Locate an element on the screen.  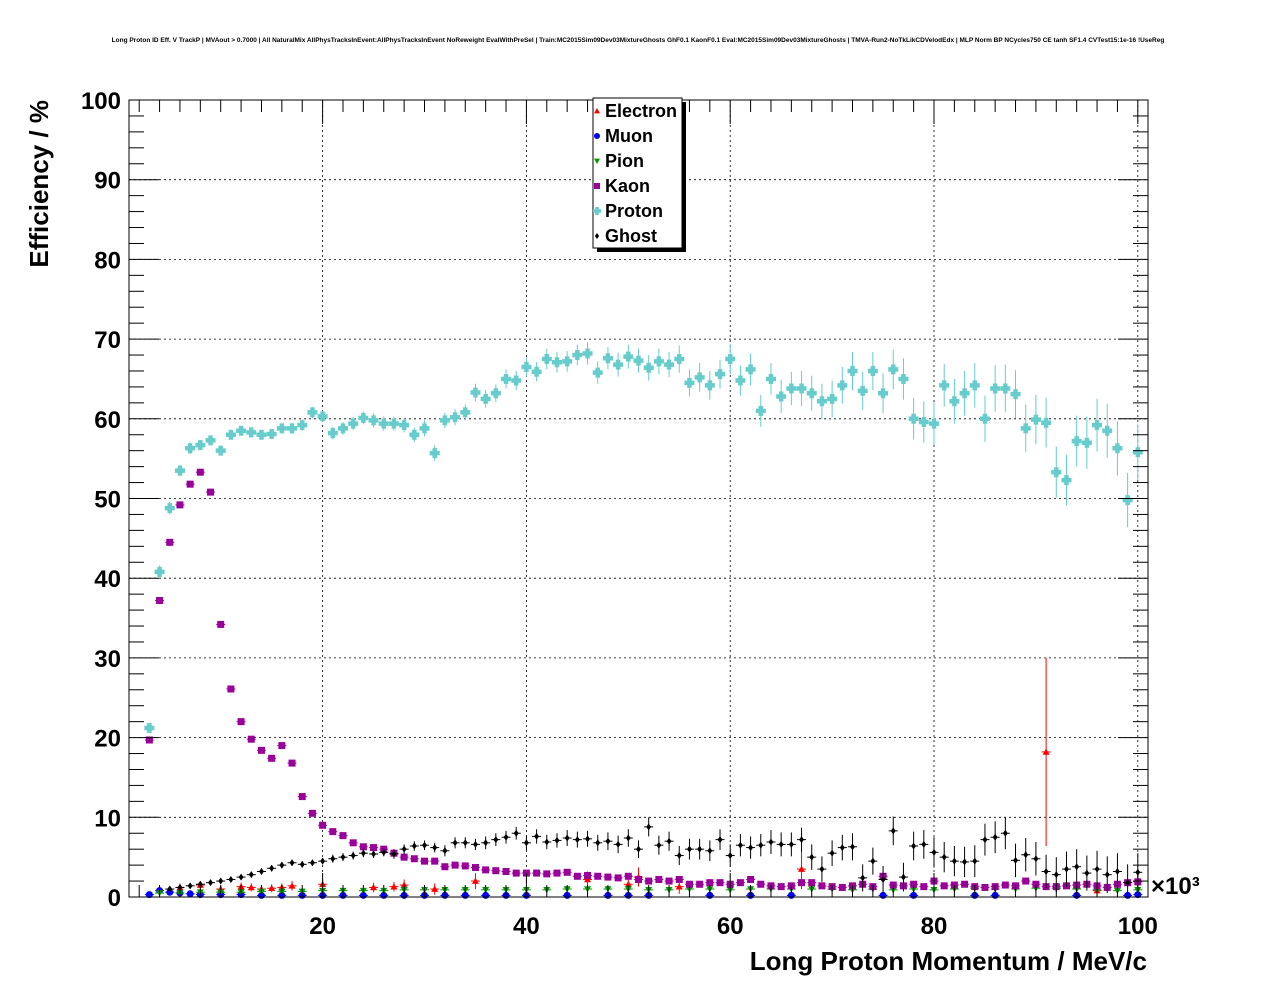
legend-label-ghost: Ghost is located at coordinates (631, 236).